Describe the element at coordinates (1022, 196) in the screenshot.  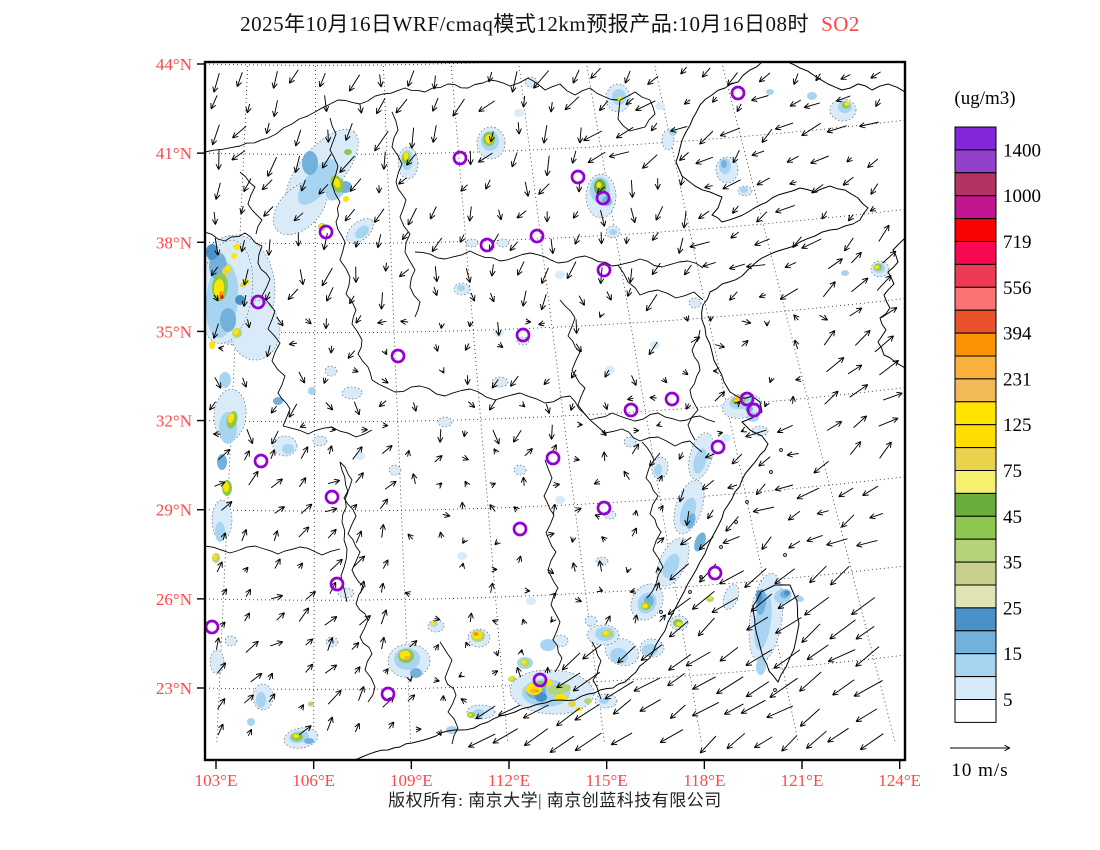
I see `colorbar-value: 1000` at that location.